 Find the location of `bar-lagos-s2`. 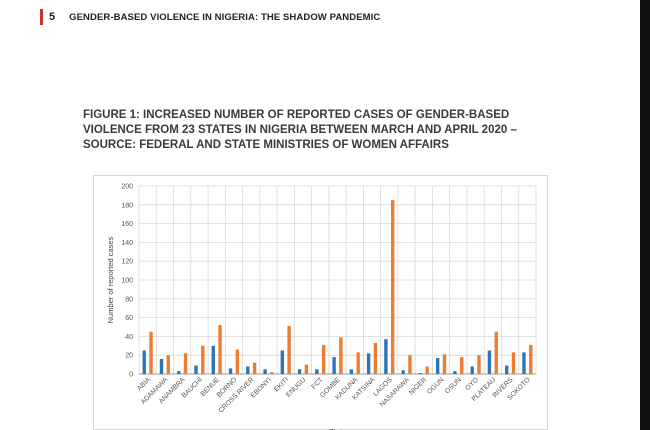

bar-lagos-s2 is located at coordinates (392, 287).